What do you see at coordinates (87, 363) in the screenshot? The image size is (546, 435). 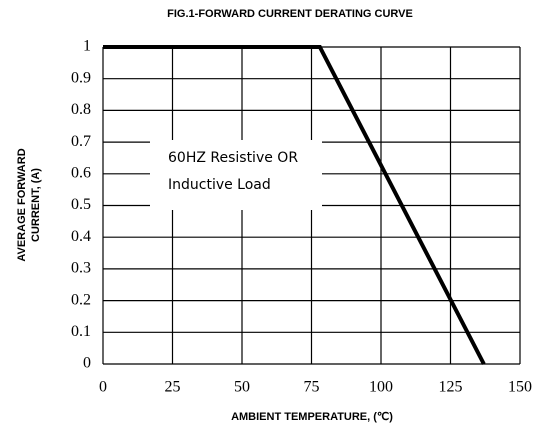 I see `y-tick-label: 0` at bounding box center [87, 363].